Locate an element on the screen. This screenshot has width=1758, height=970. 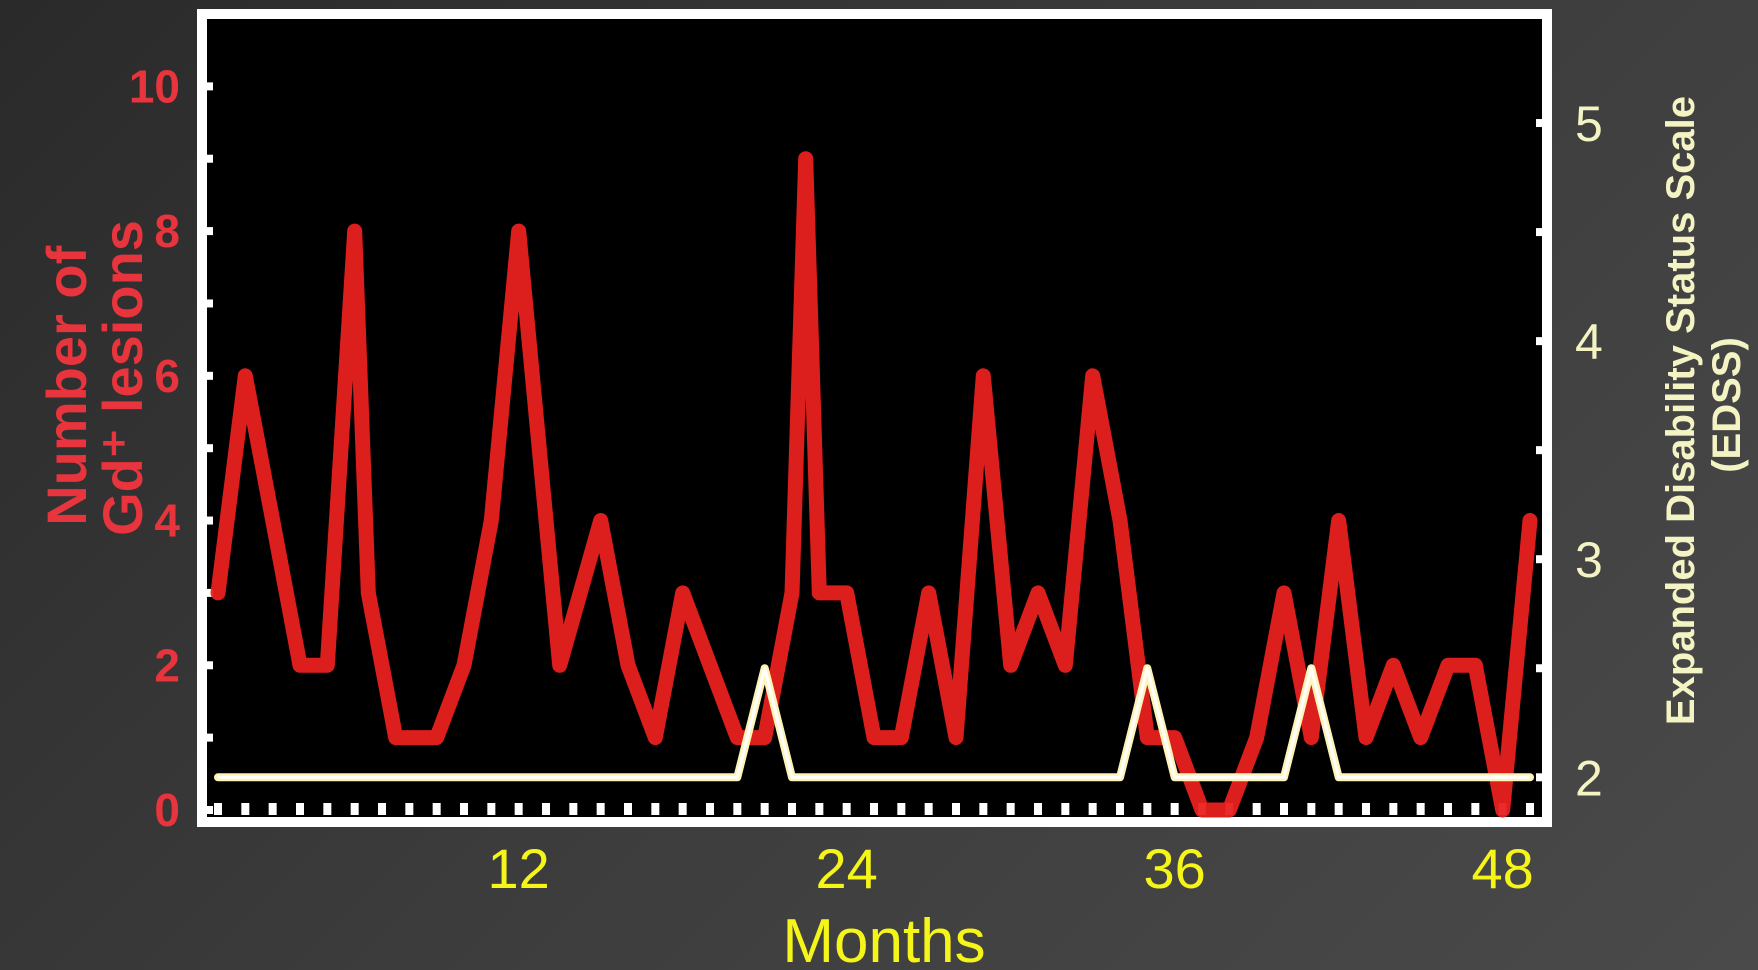
left-axis-label-line1: Number of is located at coordinates (66, 385).